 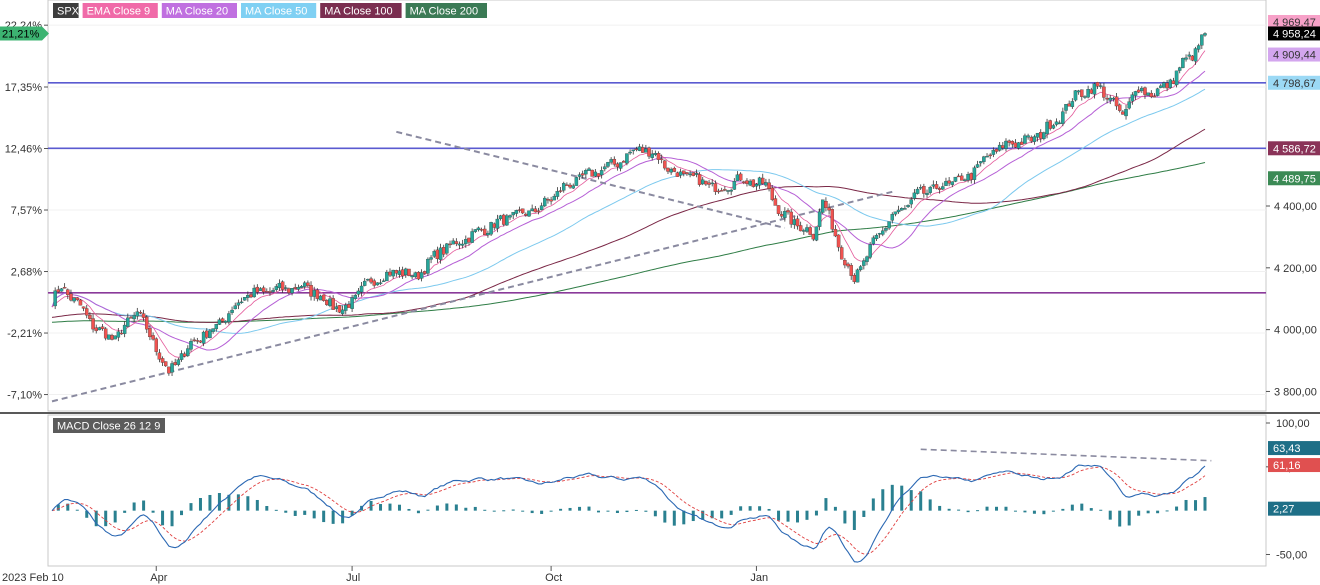 I want to click on macd-title-bg, so click(x=109, y=425).